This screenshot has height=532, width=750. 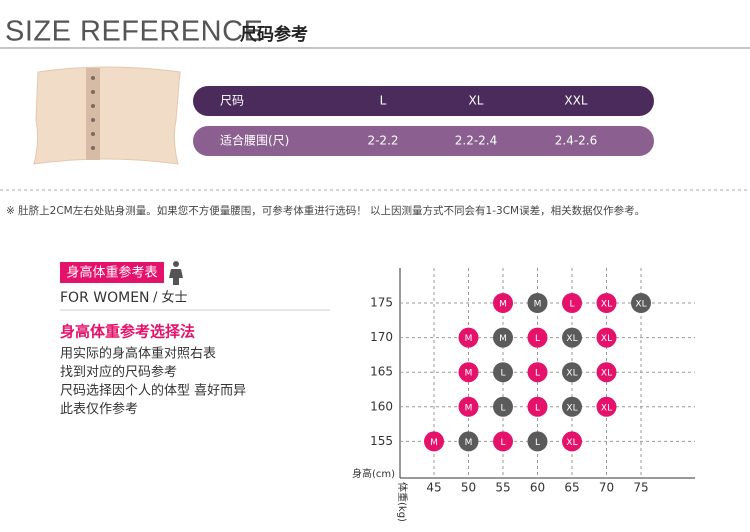 What do you see at coordinates (423, 121) in the screenshot?
I see `size-table: 尺码 L XL XXL 适合腰围(尺) 2-2.2 2.2-2.4 2.4-2.6` at bounding box center [423, 121].